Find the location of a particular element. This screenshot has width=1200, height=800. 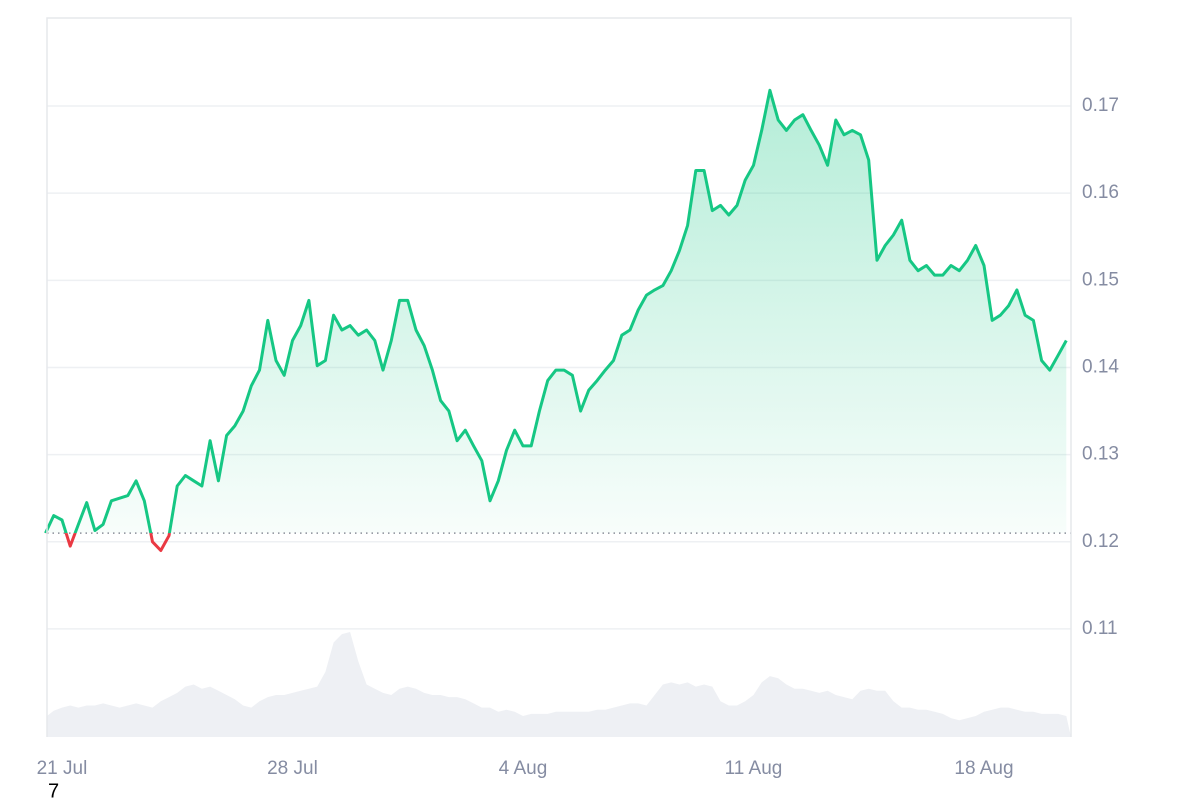

x-tick-label: 18 Aug is located at coordinates (983, 768).